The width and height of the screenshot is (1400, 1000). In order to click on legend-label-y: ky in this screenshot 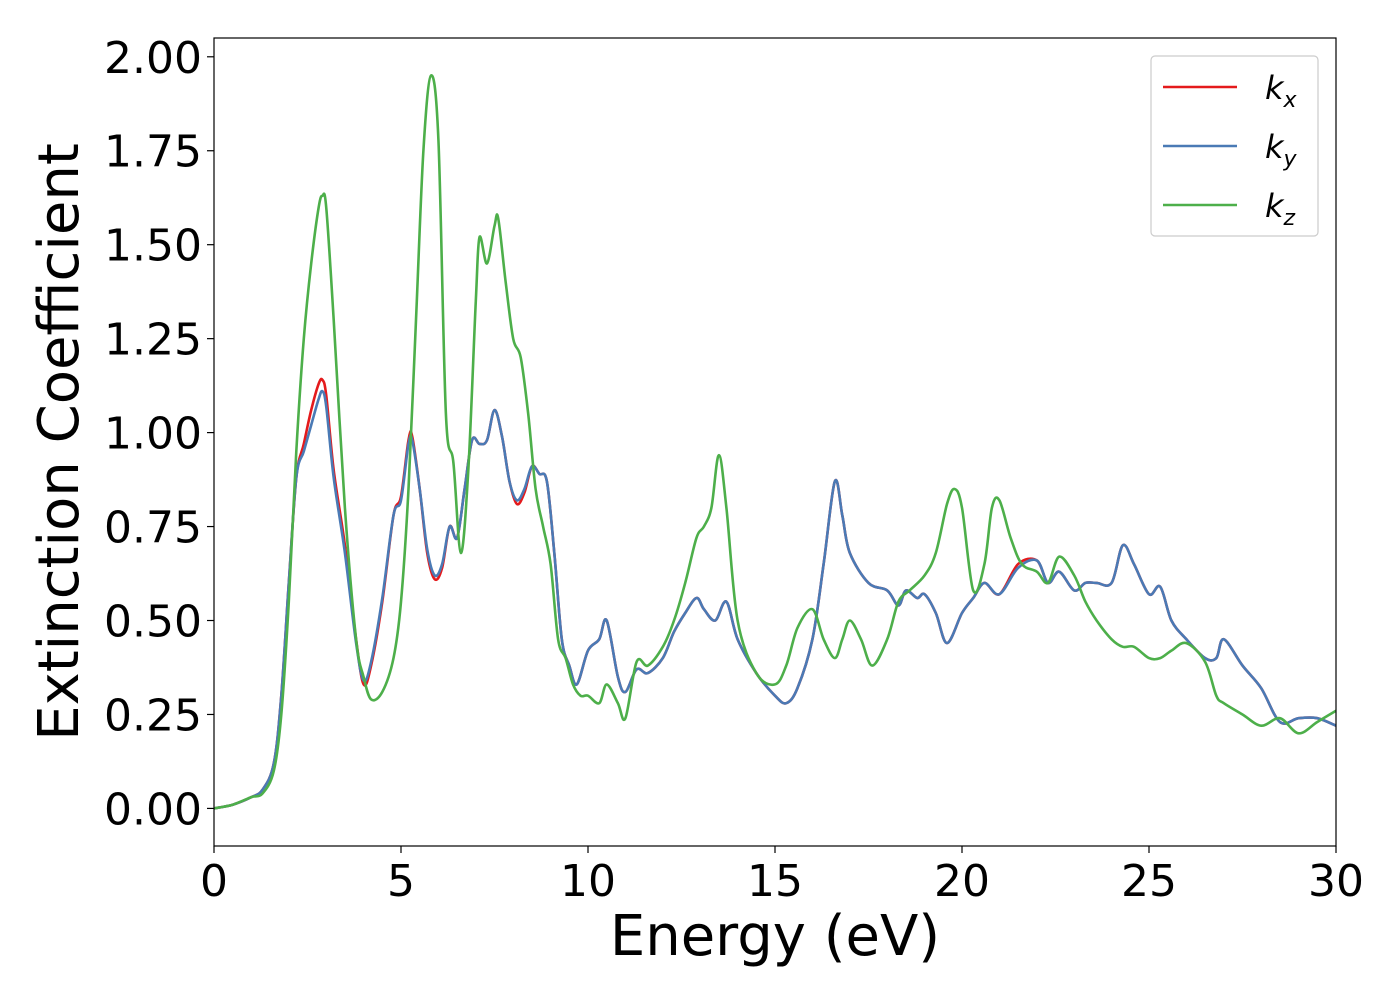, I will do `click(1281, 150)`.